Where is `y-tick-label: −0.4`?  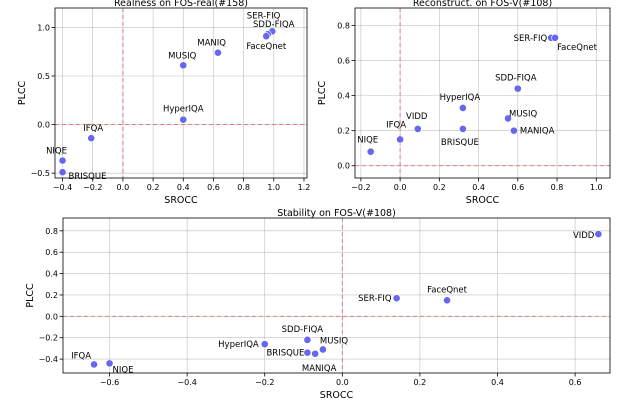
y-tick-label: −0.4 is located at coordinates (48, 359).